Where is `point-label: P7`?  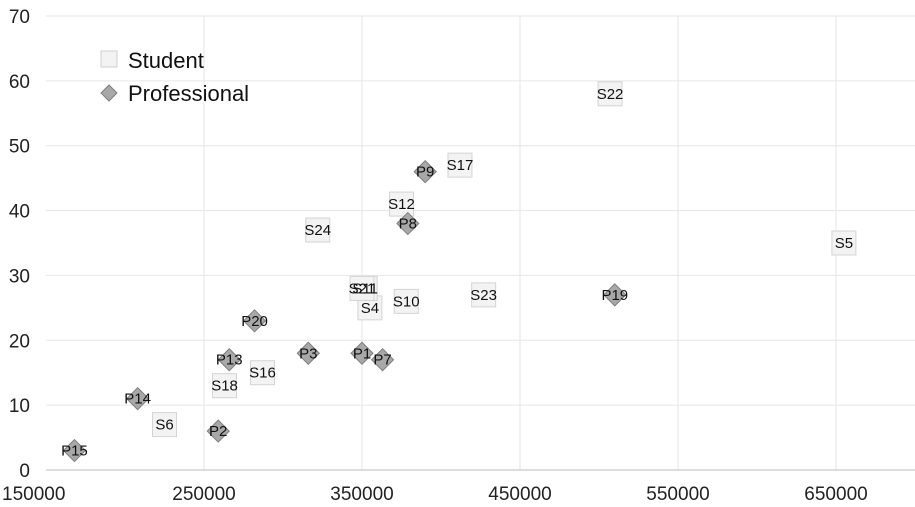 point-label: P7 is located at coordinates (382, 360).